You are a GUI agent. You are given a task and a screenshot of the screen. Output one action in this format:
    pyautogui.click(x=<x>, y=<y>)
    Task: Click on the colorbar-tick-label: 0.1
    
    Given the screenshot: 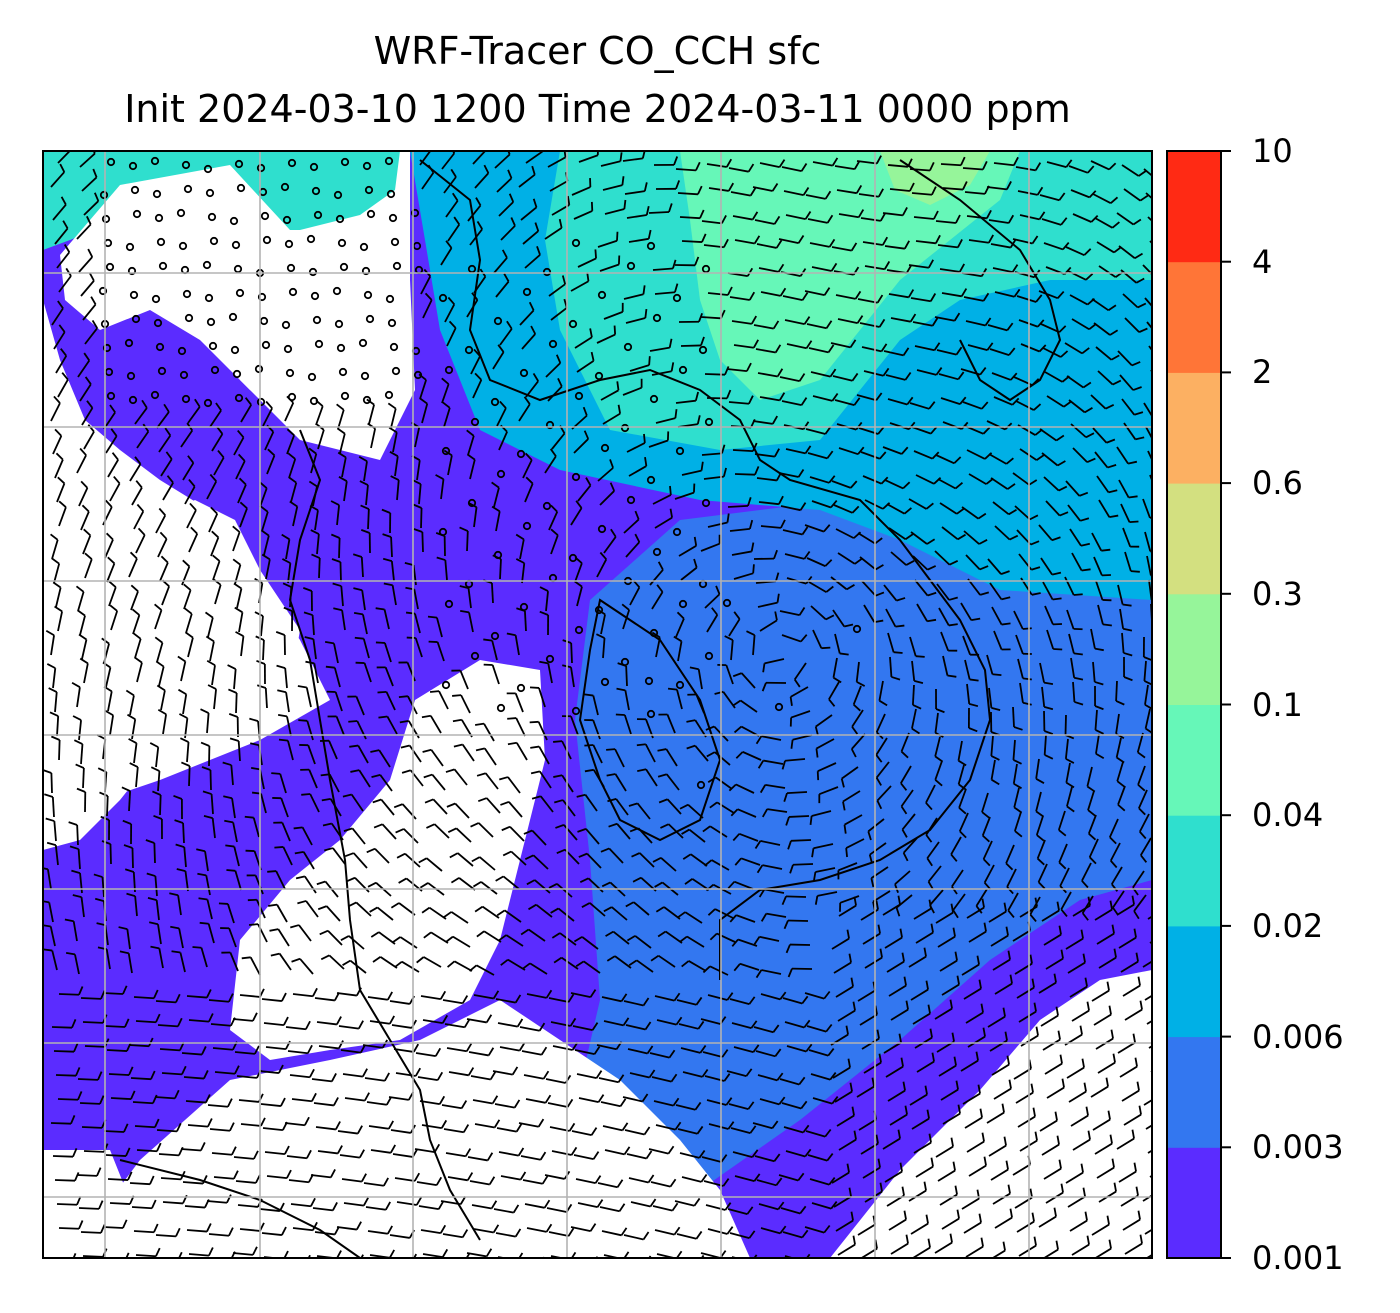 What is the action you would take?
    pyautogui.click(x=1277, y=704)
    